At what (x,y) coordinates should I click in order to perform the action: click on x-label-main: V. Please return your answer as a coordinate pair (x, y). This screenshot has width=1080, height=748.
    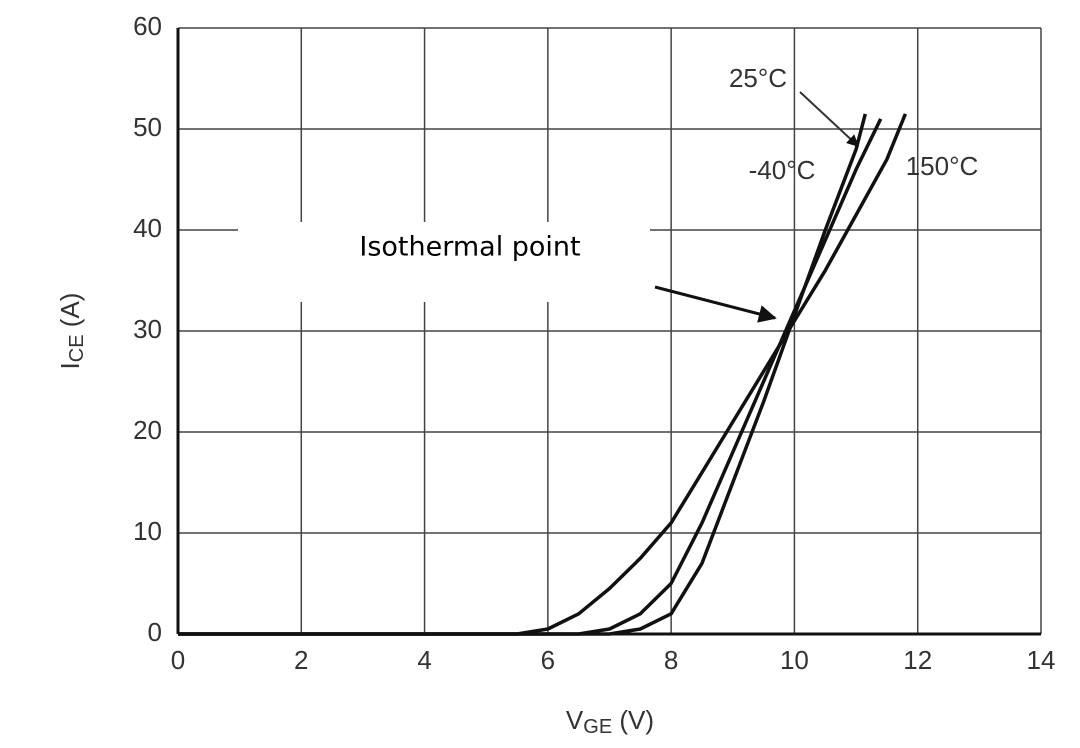
    Looking at the image, I should click on (575, 720).